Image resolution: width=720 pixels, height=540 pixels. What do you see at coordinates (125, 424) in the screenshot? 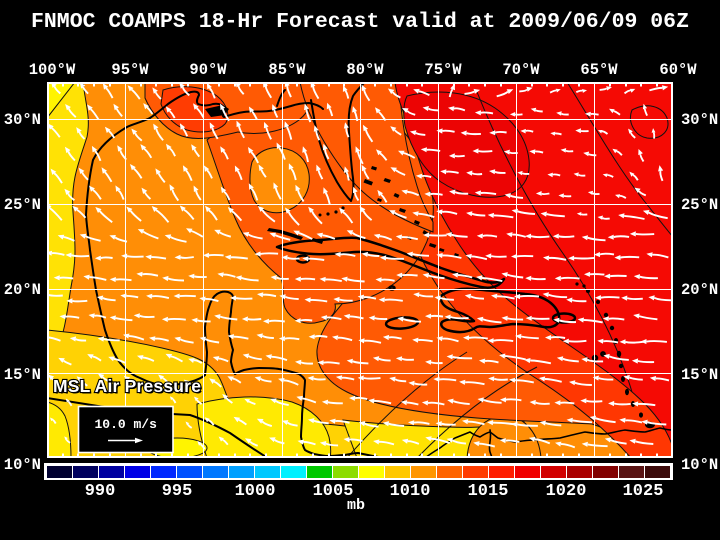
I see `svg-text: 10.0 m/s` at bounding box center [125, 424].